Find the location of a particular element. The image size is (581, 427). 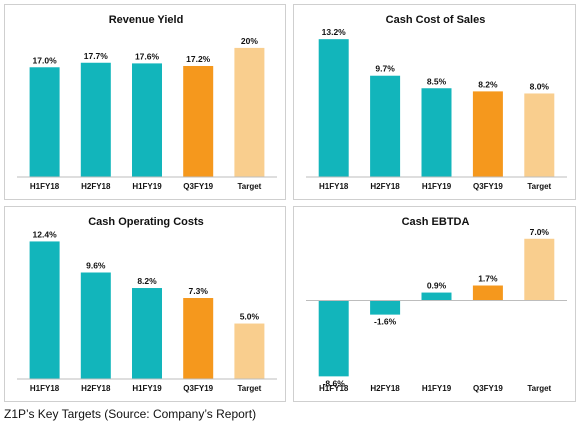

chart-title: Cash Cost of Sales is located at coordinates (436, 20).